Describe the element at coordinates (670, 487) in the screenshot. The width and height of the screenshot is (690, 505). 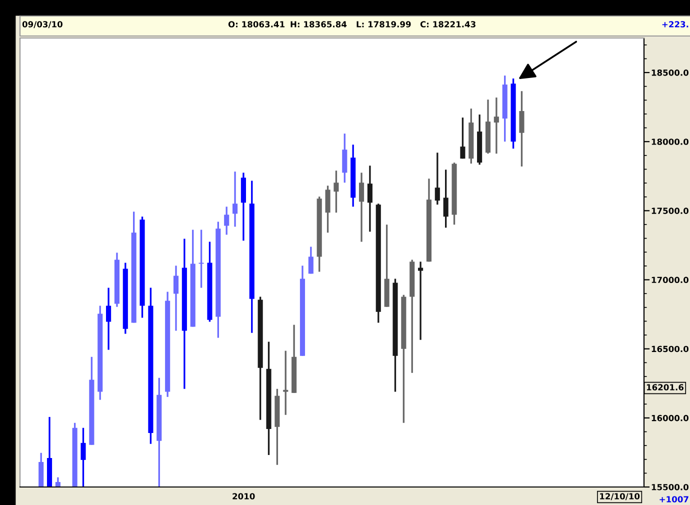
I see `y-tick-label: 15500.0` at that location.